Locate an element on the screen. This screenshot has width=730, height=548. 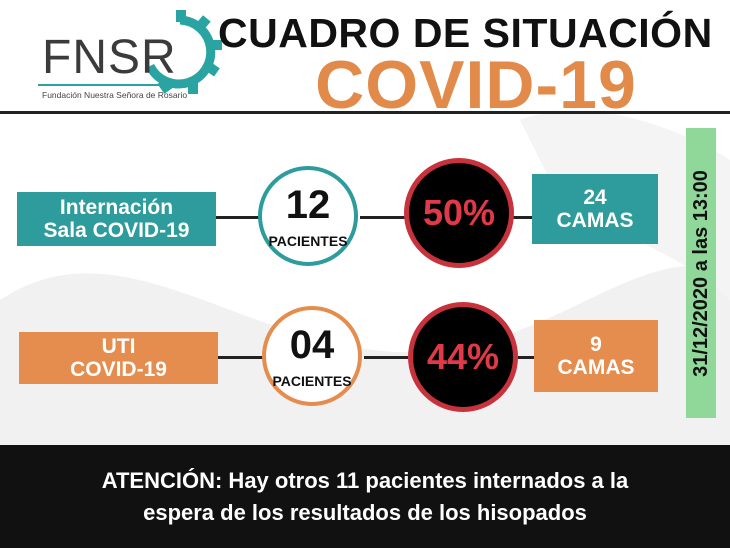
row1-connector-right is located at coordinates (522, 217).